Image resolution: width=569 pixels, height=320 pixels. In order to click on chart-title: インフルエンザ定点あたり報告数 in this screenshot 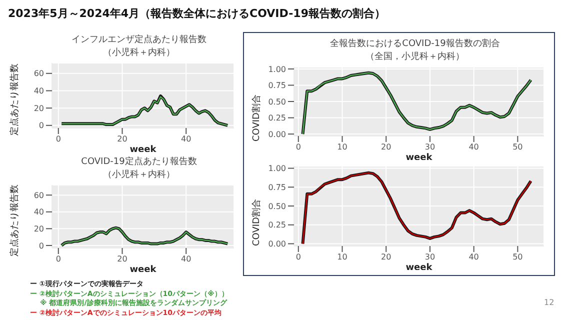, I will do `click(139, 40)`.